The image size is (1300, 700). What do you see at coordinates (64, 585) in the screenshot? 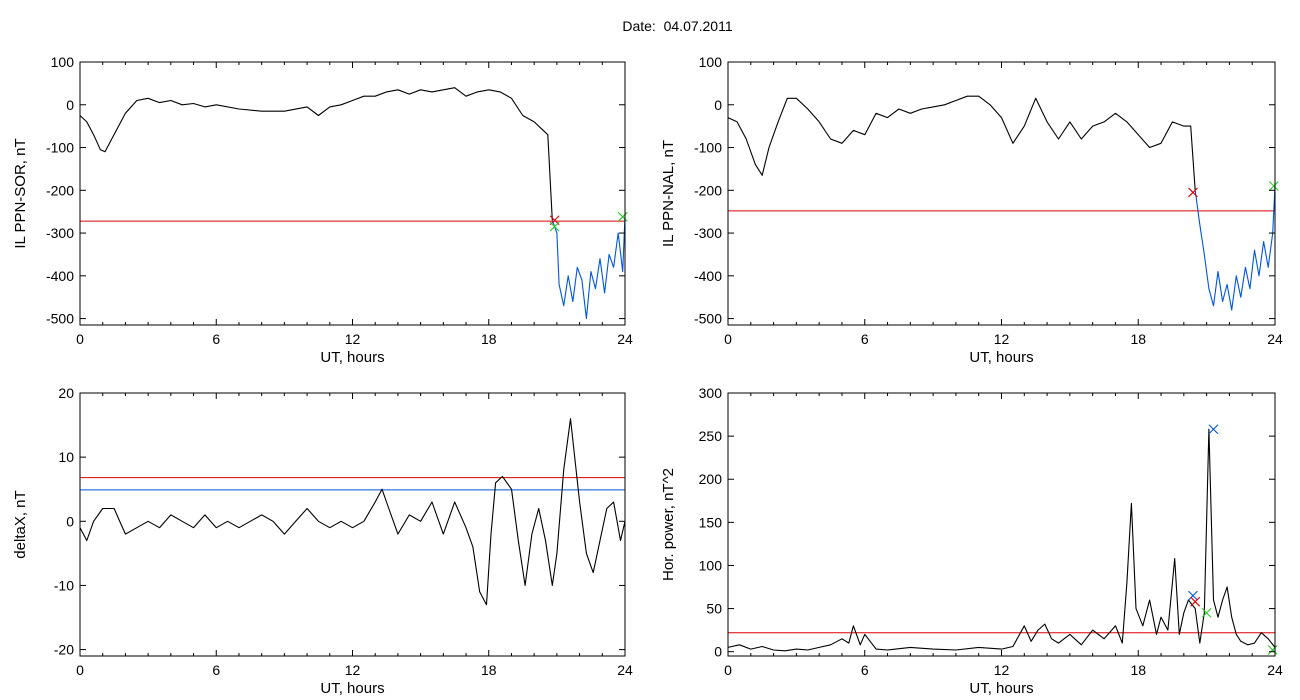
I see `y-tick-label: -10` at bounding box center [64, 585].